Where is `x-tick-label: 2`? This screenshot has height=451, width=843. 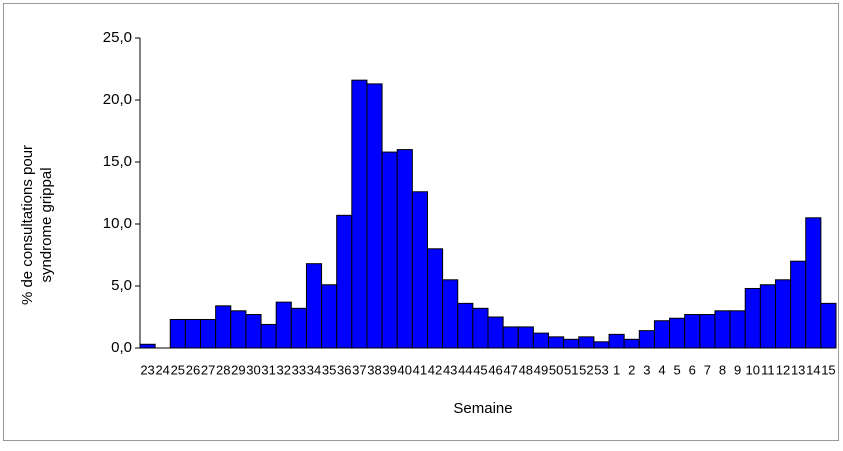 x-tick-label: 2 is located at coordinates (631, 369).